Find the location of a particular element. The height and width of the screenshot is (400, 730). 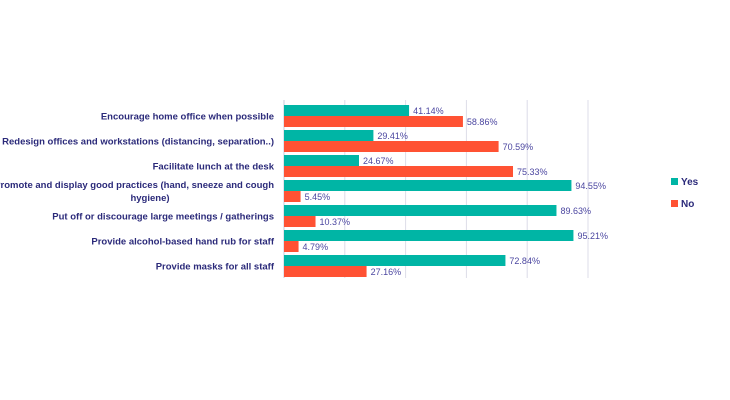

data-label: 89.63% is located at coordinates (575, 211).